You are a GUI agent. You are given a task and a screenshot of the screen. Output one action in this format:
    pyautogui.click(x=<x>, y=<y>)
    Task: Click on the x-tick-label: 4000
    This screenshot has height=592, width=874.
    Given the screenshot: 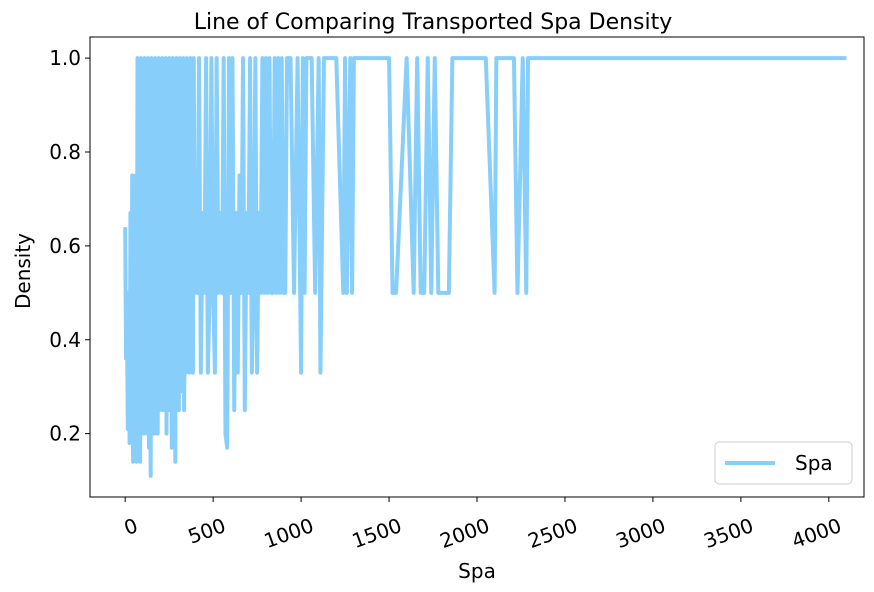 What is the action you would take?
    pyautogui.click(x=816, y=533)
    